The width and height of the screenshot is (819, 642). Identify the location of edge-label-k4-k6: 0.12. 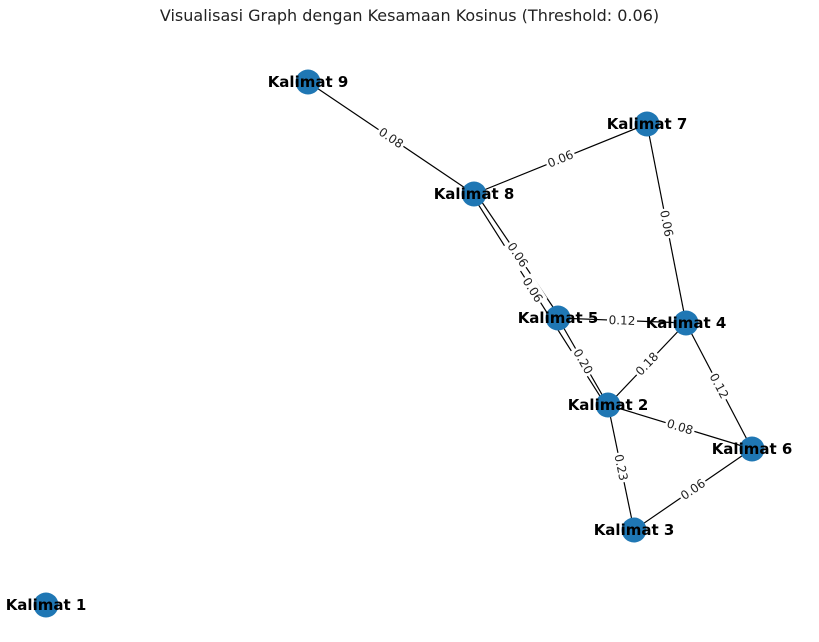
(719, 386).